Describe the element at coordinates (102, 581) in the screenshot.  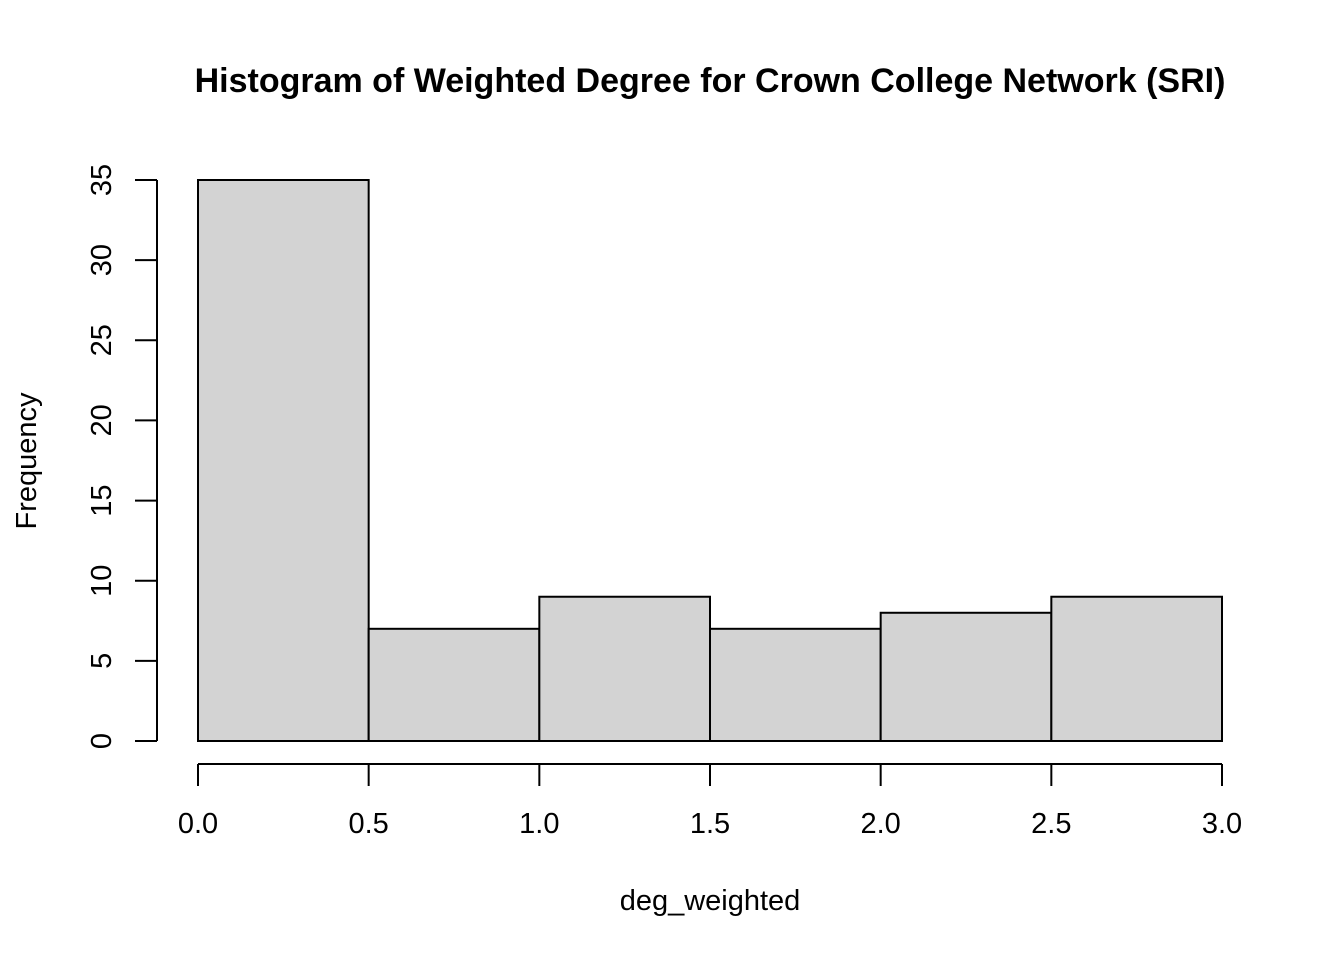
I see `y-tick-label-2: 10` at that location.